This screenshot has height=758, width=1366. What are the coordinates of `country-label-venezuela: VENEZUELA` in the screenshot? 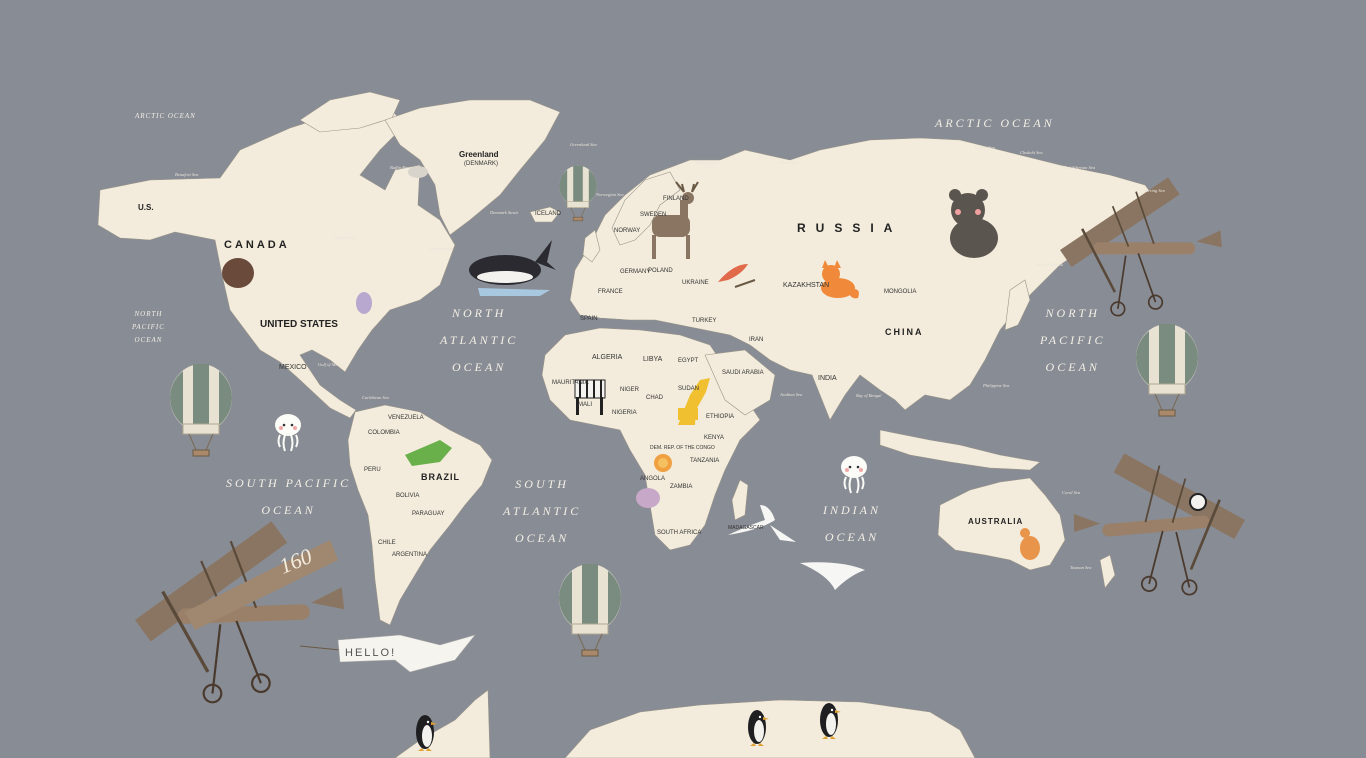 It's located at (406, 418).